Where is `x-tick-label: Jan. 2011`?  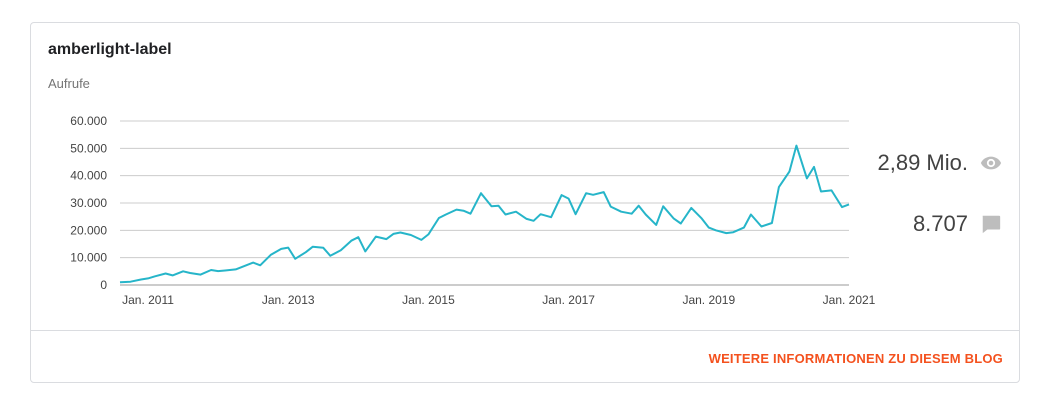 x-tick-label: Jan. 2011 is located at coordinates (148, 300).